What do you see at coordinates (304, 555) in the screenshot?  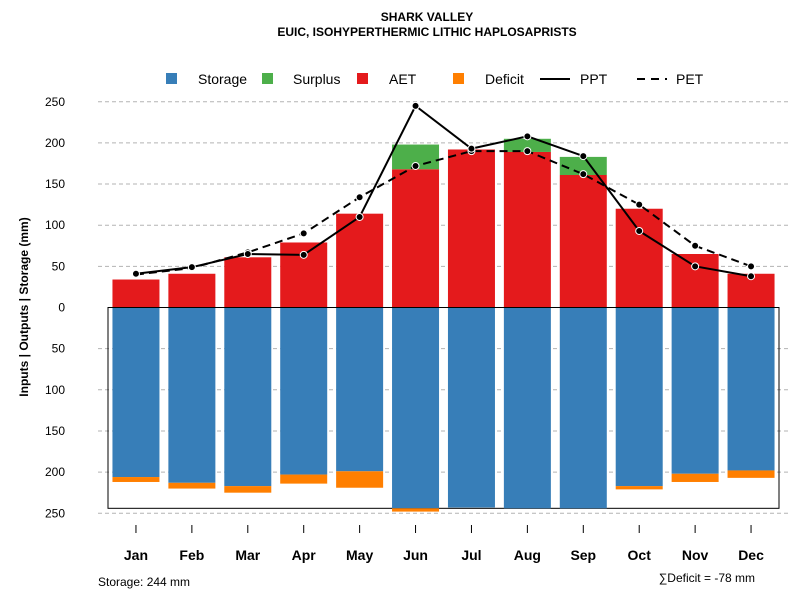 I see `x-tick-label: Apr` at bounding box center [304, 555].